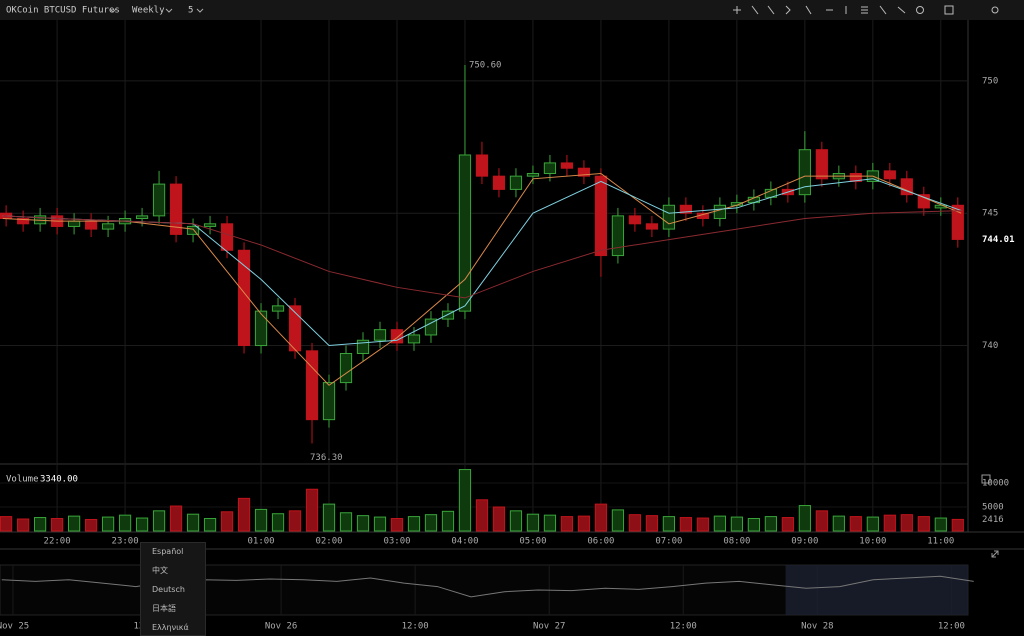  What do you see at coordinates (485, 65) in the screenshot?
I see `high-label: 750.60` at bounding box center [485, 65].